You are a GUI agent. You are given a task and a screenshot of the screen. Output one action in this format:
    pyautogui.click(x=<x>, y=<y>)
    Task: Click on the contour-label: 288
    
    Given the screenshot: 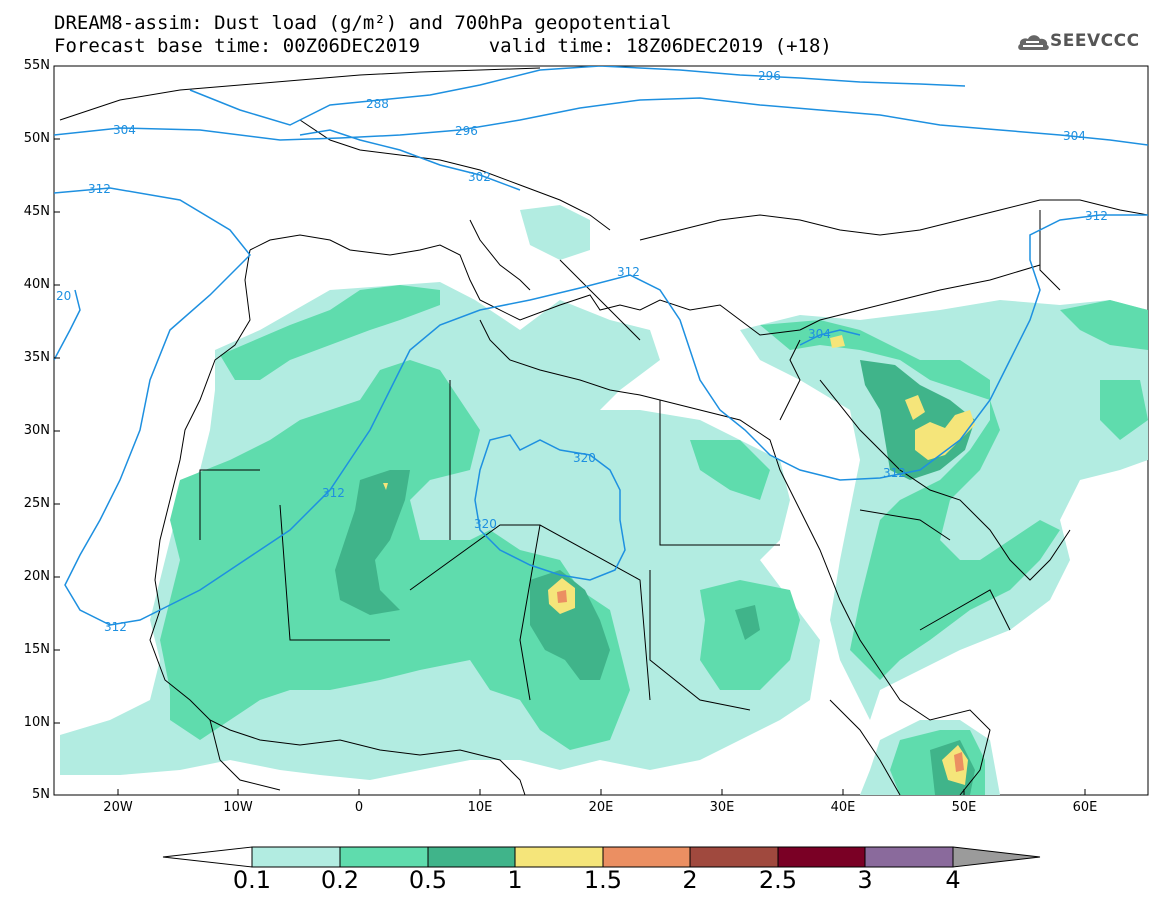 What is the action you would take?
    pyautogui.click(x=377, y=104)
    